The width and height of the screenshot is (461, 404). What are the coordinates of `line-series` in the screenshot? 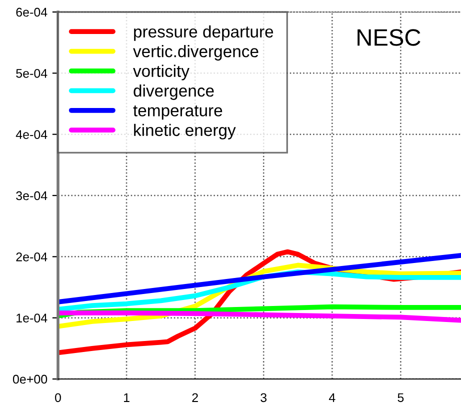 It's located at (259, 316).